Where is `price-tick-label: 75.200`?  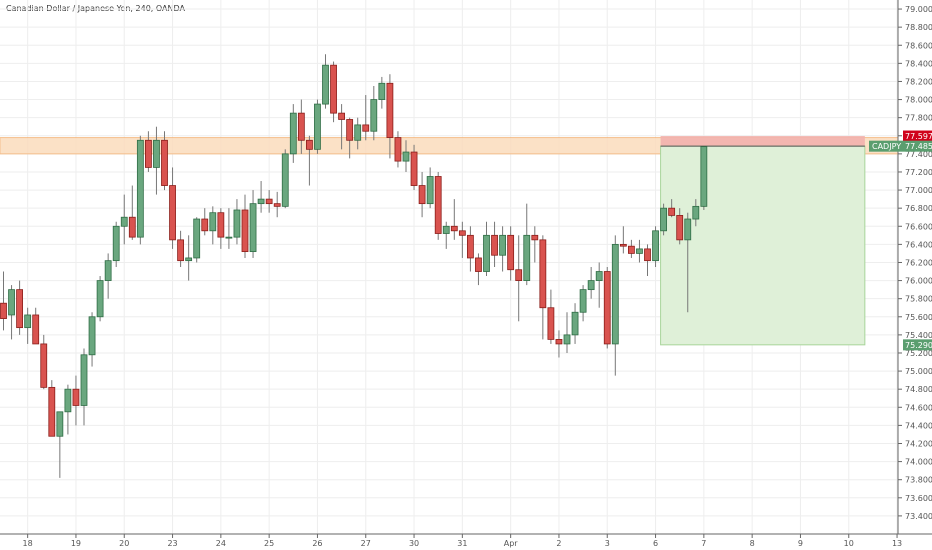 price-tick-label: 75.200 is located at coordinates (918, 353).